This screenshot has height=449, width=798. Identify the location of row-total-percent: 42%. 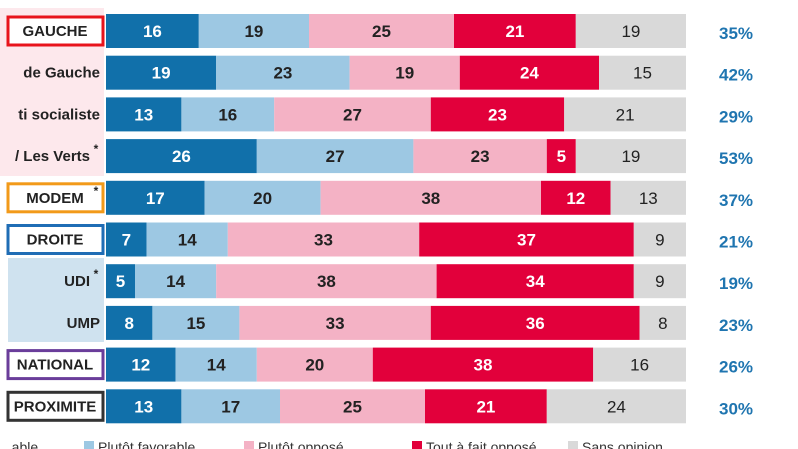
(736, 75).